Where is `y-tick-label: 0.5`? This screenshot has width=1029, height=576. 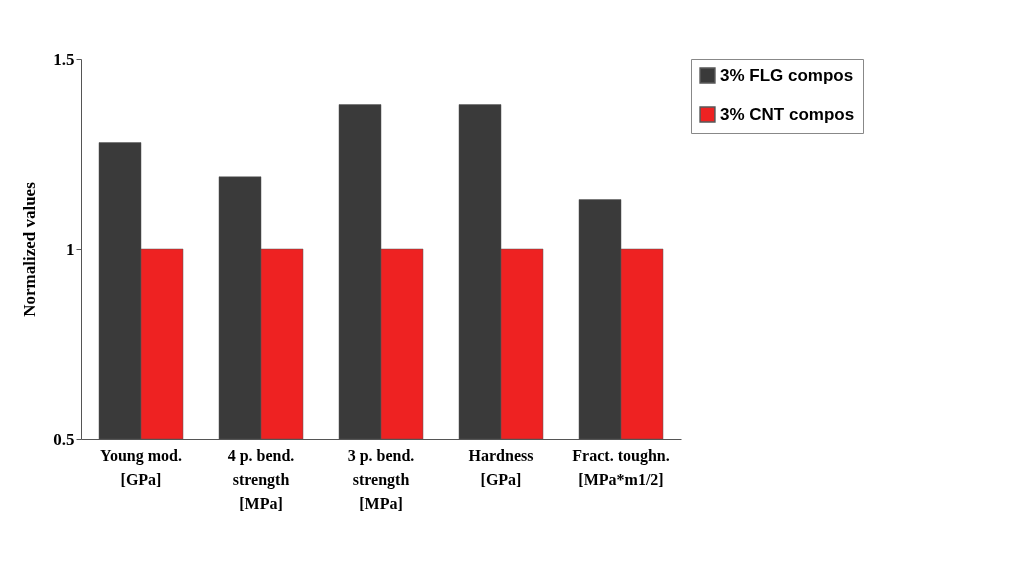 y-tick-label: 0.5 is located at coordinates (64, 439).